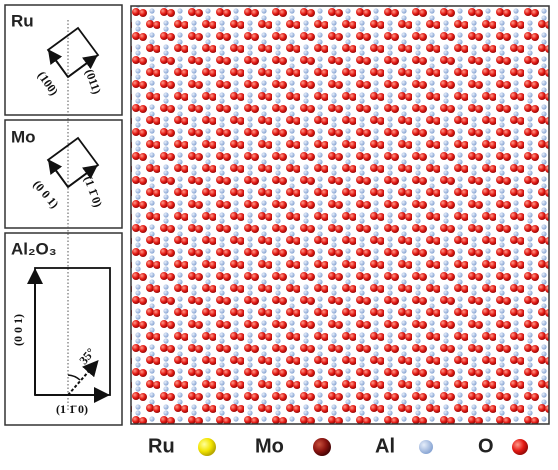 Image resolution: width=558 pixels, height=470 pixels. I want to click on panel-label: Al₂O₃, so click(34, 248).